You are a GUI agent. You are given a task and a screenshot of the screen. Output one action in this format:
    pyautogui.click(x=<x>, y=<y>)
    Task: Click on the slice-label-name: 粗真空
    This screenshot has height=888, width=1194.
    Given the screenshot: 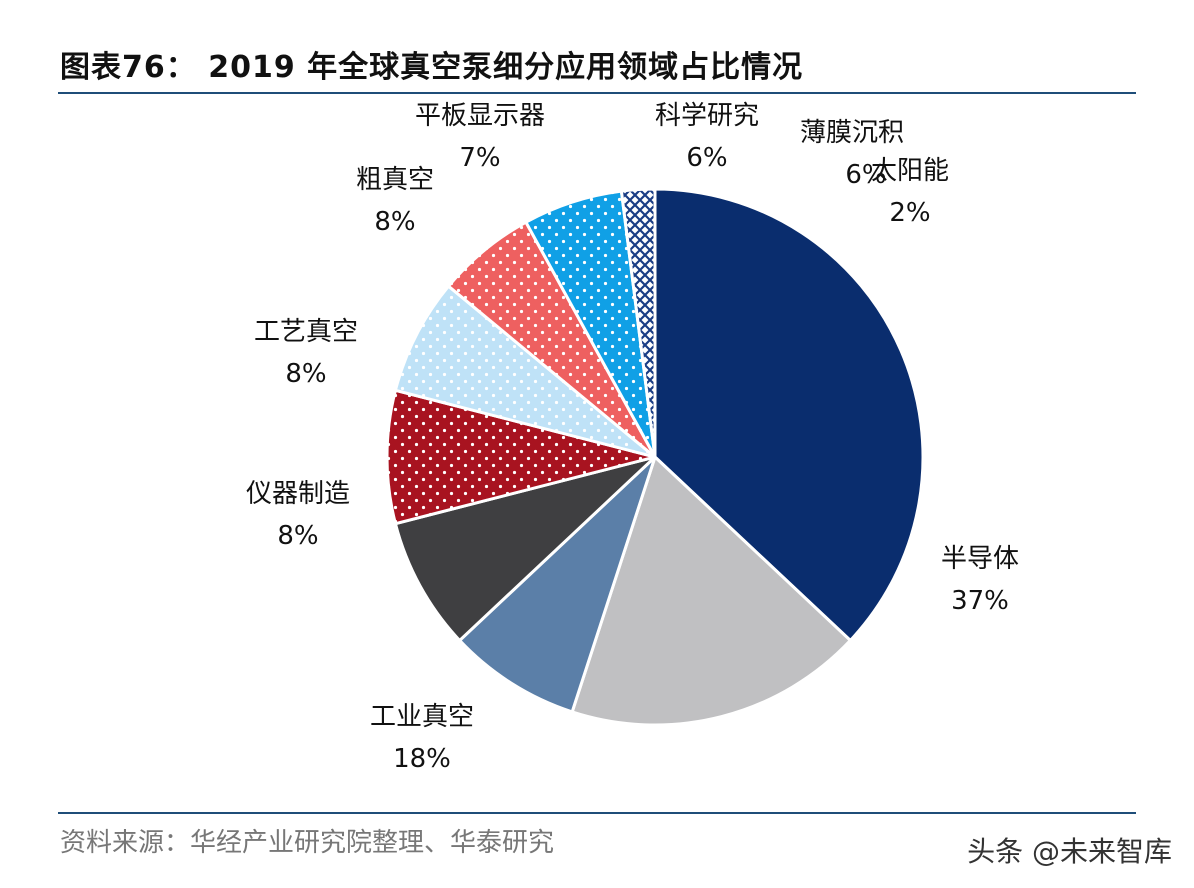 What is the action you would take?
    pyautogui.click(x=395, y=180)
    